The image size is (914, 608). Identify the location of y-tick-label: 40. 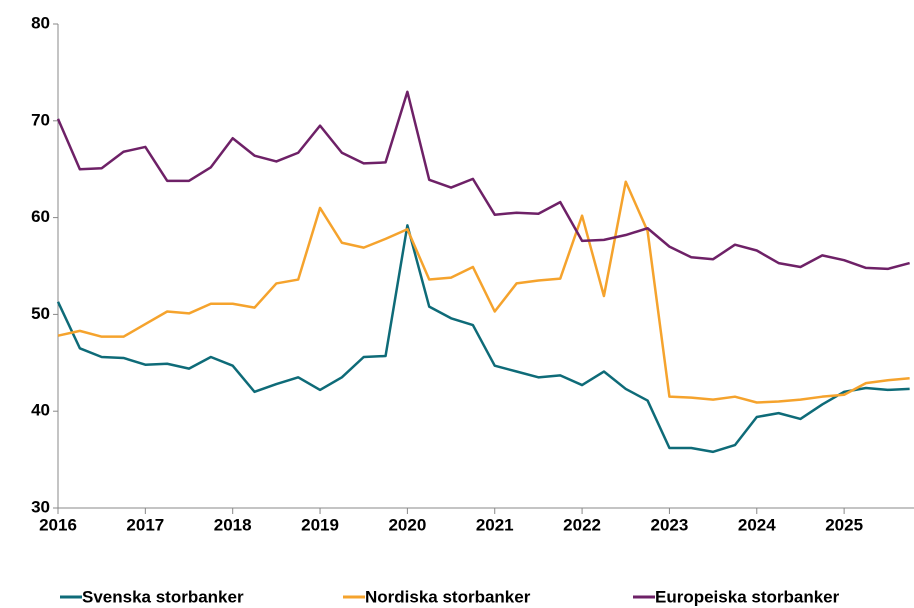
(40, 410).